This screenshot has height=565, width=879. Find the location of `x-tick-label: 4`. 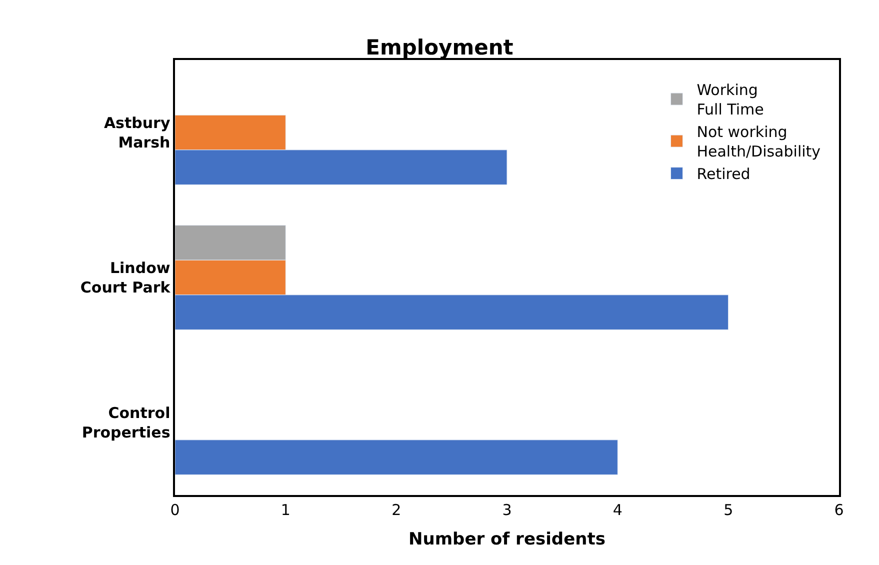

x-tick-label: 4 is located at coordinates (617, 509).